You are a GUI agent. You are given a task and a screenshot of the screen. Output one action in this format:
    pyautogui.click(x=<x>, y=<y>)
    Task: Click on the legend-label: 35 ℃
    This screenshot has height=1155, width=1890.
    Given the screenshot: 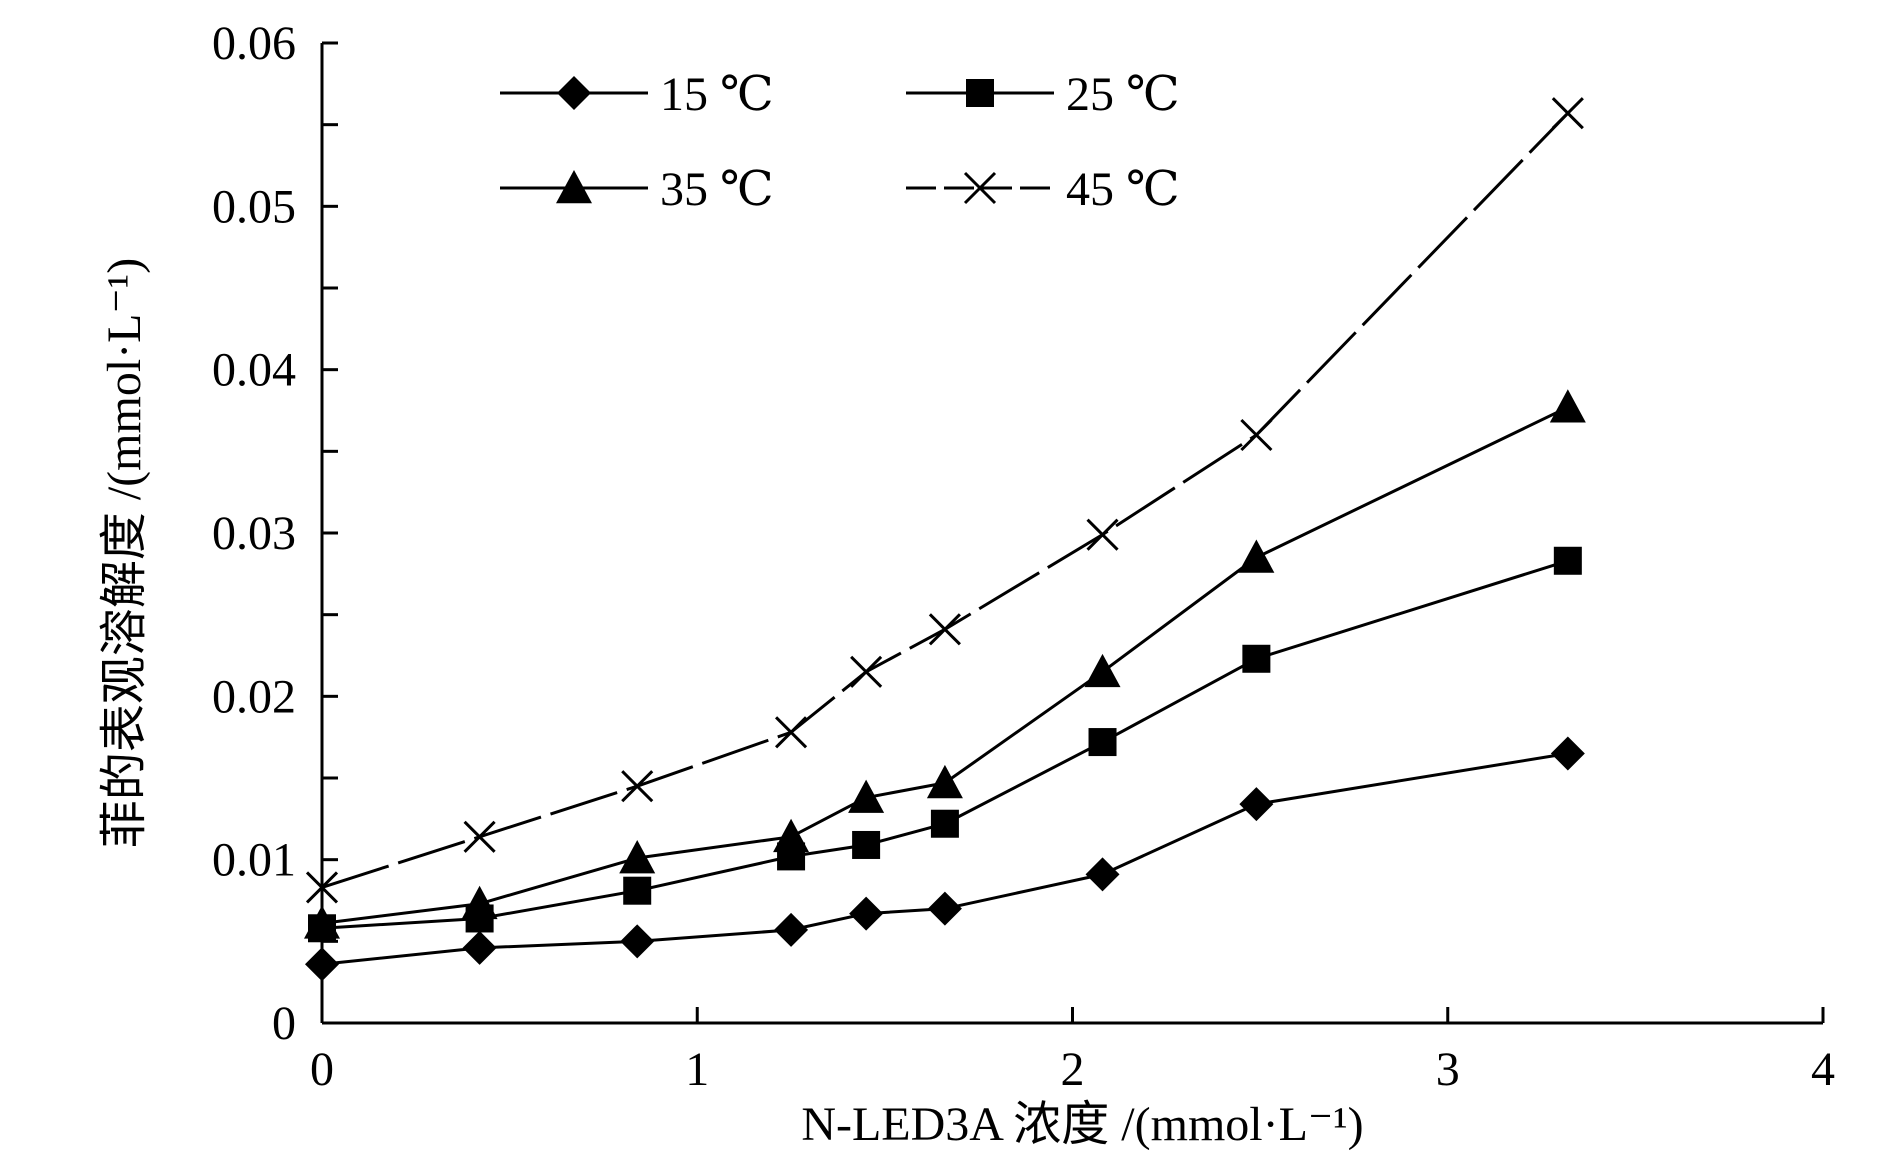 What is the action you would take?
    pyautogui.click(x=717, y=189)
    